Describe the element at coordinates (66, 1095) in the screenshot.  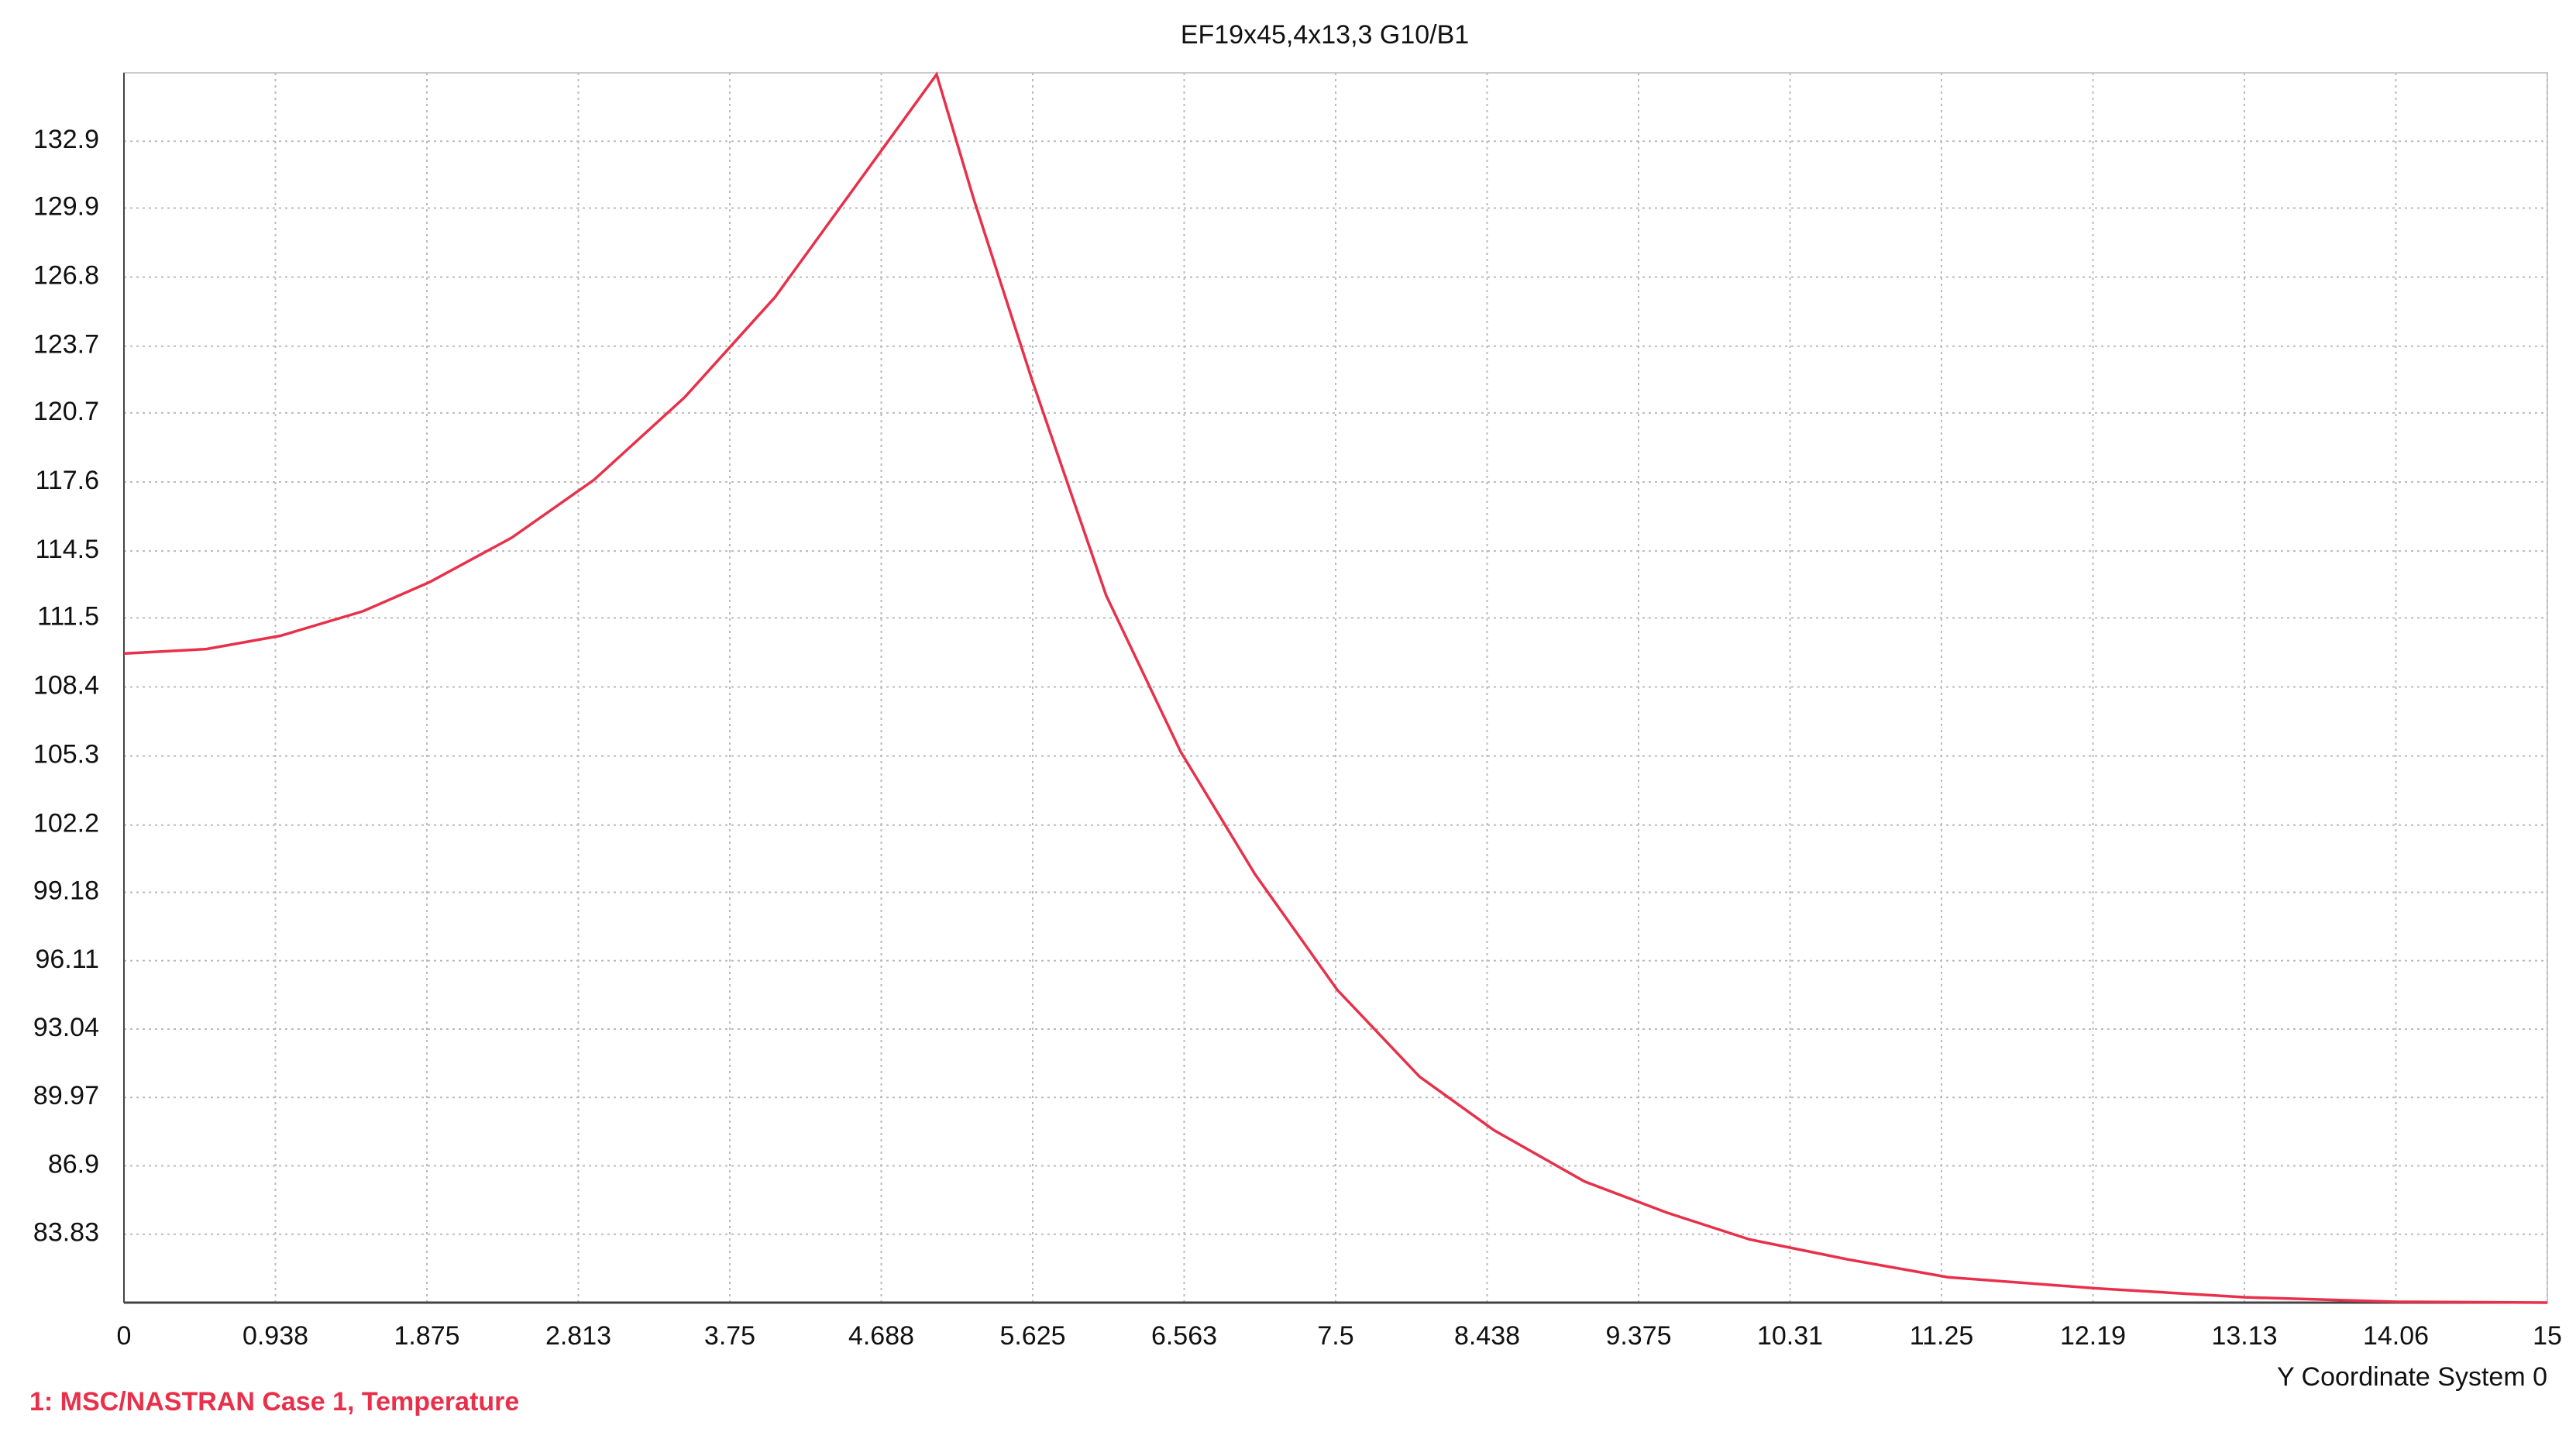
I see `y-tick-label: 89.97` at that location.